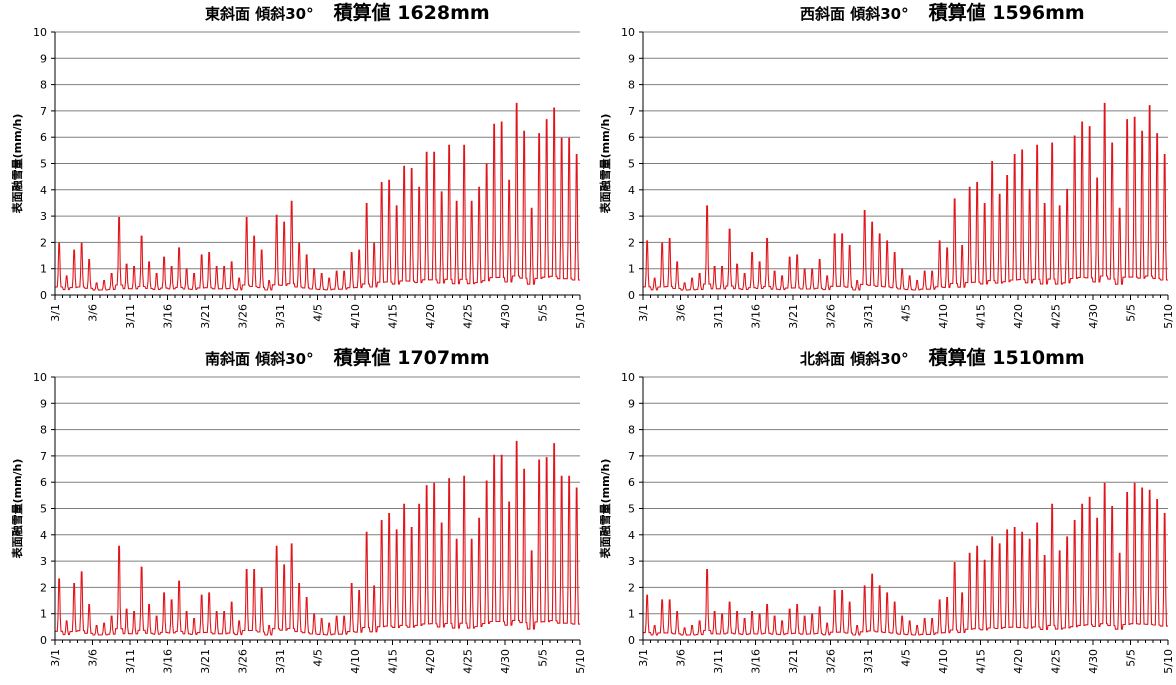  Describe the element at coordinates (259, 14) in the screenshot. I see `chart-title-slope: 東斜面 傾斜30°` at that location.